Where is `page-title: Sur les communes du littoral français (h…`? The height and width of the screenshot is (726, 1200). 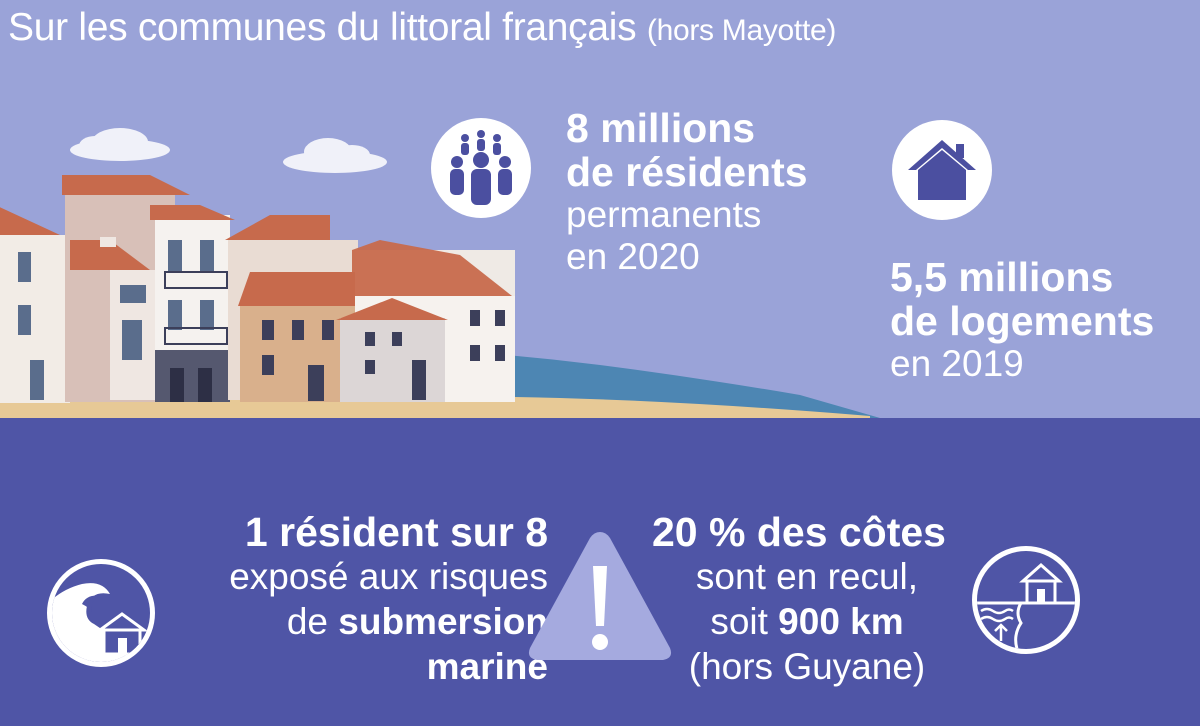 page-title: Sur les communes du littoral français (h… is located at coordinates (422, 28).